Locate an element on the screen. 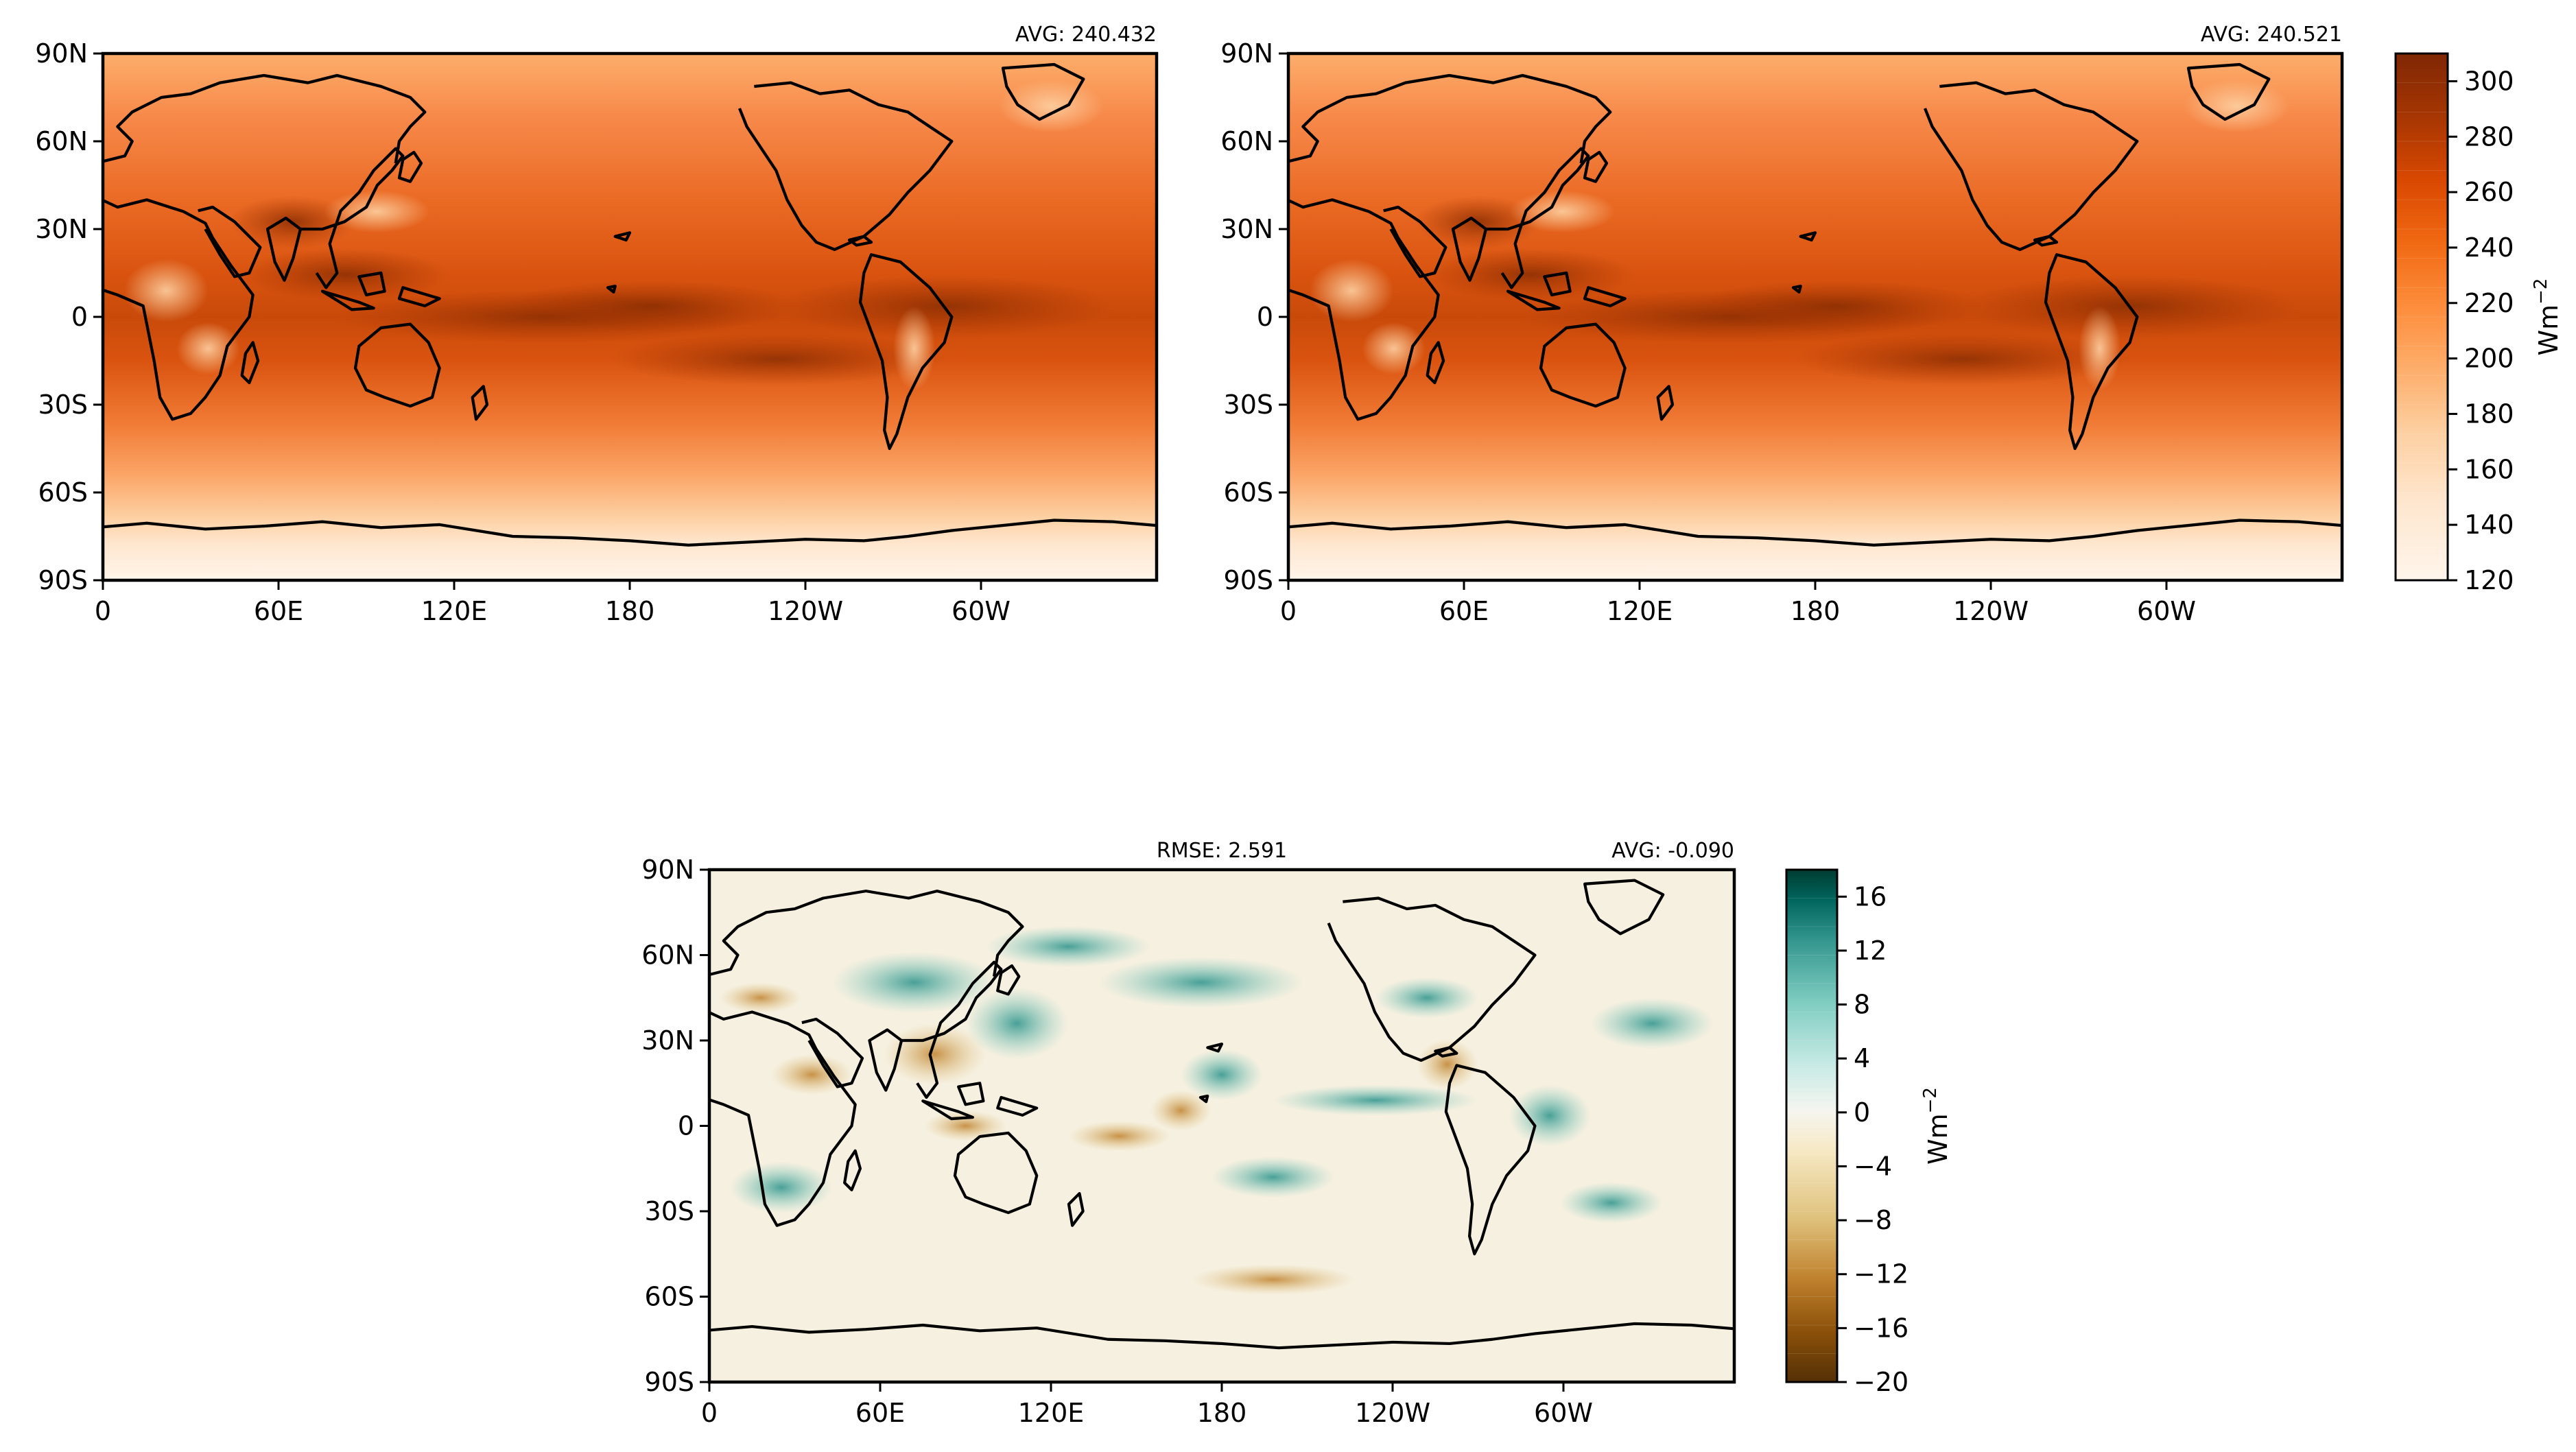 Image resolution: width=2576 pixels, height=1452 pixels. colorbar-tick-label: 12 is located at coordinates (1870, 951).